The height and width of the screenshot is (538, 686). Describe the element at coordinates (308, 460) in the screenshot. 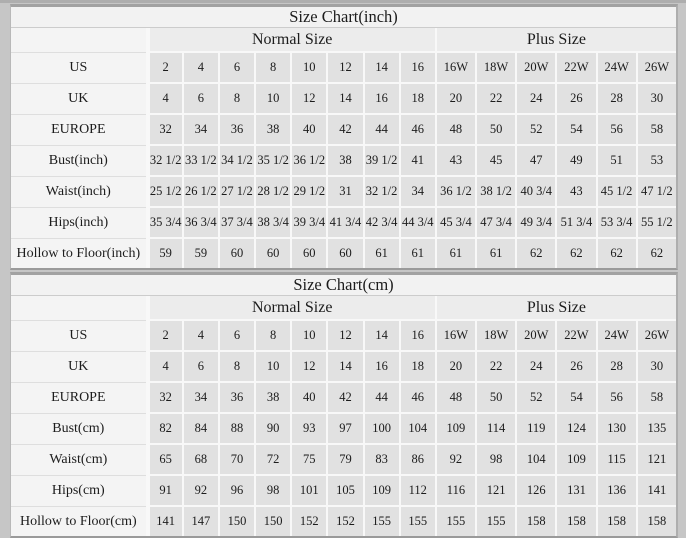

I see `size-value-cell: 75` at that location.